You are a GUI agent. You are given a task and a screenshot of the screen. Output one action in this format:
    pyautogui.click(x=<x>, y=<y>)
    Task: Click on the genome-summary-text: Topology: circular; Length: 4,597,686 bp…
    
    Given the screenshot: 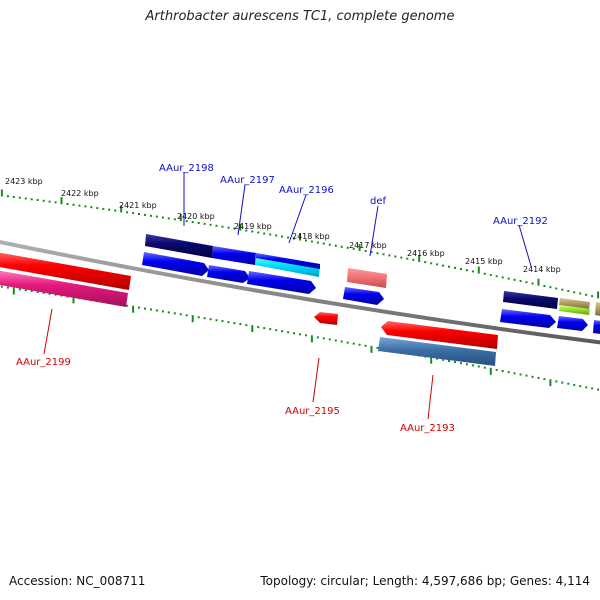 What is the action you would take?
    pyautogui.click(x=425, y=581)
    